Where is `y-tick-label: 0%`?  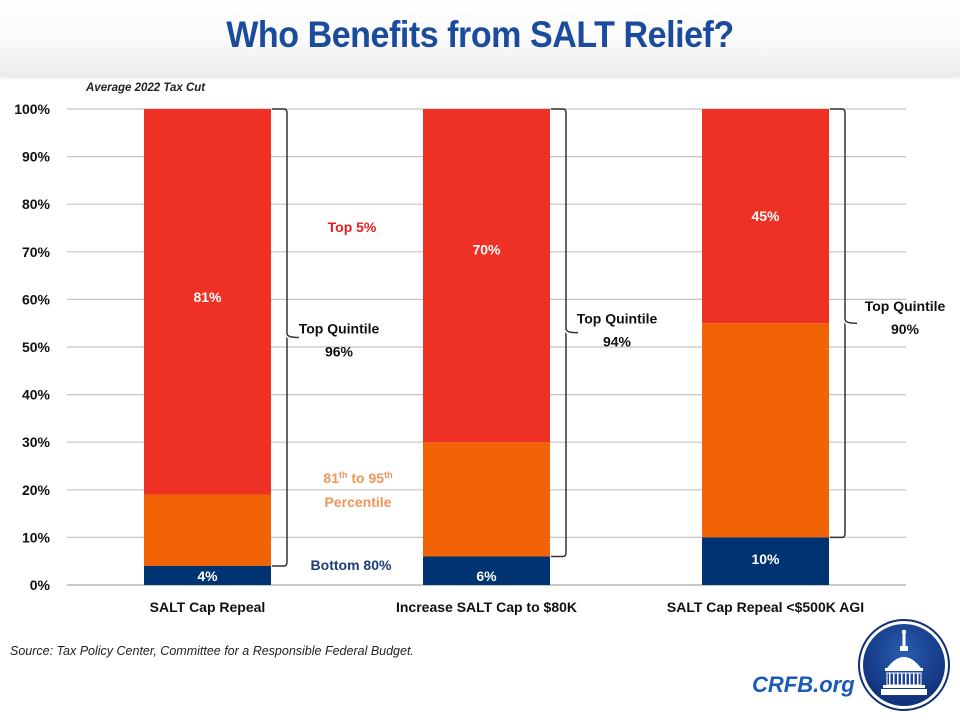 y-tick-label: 0% is located at coordinates (40, 585).